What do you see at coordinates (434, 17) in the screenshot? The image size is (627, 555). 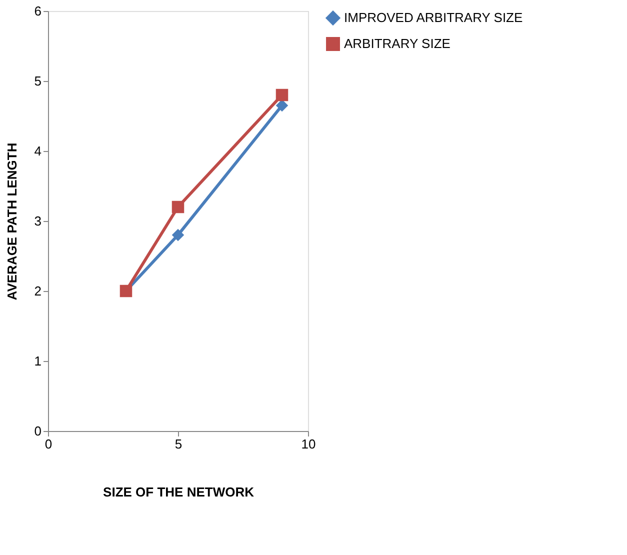 I see `legend-label: IMPROVED ARBITRARY SIZE` at bounding box center [434, 17].